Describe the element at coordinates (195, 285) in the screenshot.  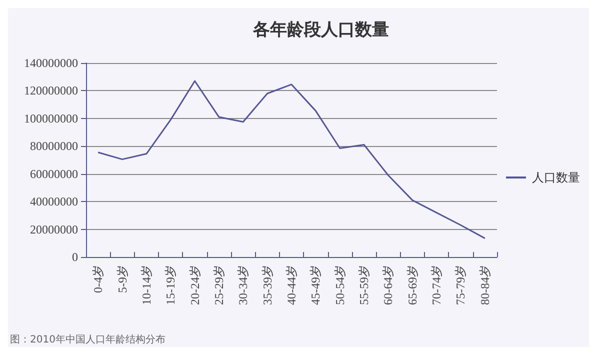
I see `x-tick-label: 20-24岁` at that location.